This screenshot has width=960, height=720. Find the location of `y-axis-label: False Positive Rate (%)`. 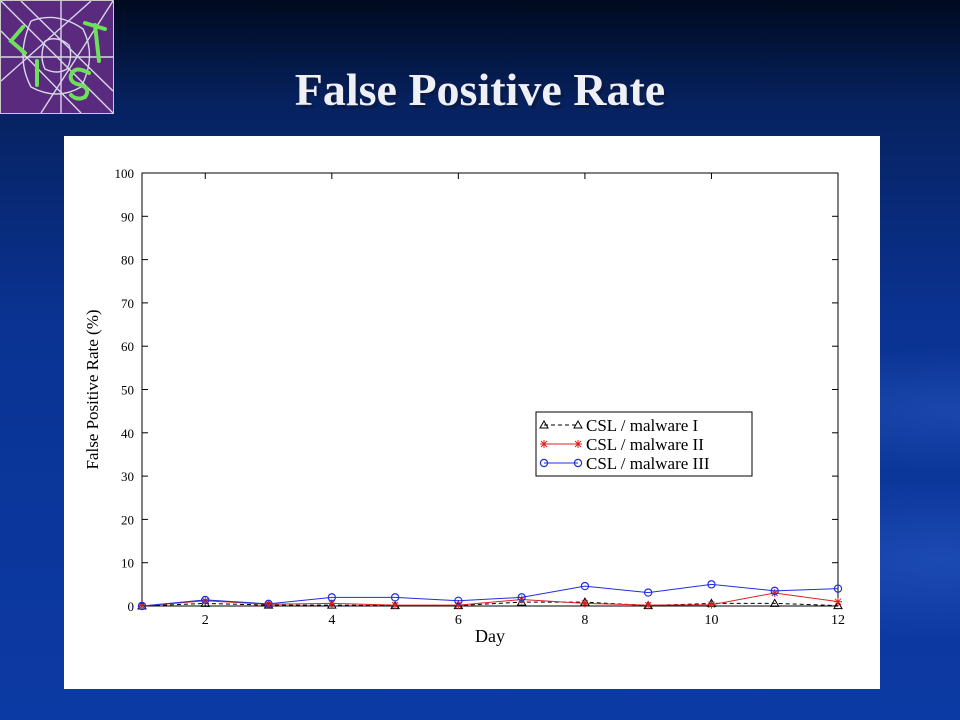

y-axis-label: False Positive Rate (%) is located at coordinates (92, 389).